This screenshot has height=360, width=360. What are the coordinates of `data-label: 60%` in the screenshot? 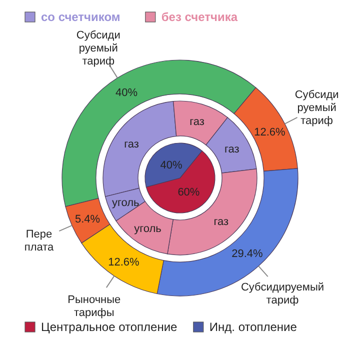 It's located at (189, 192).